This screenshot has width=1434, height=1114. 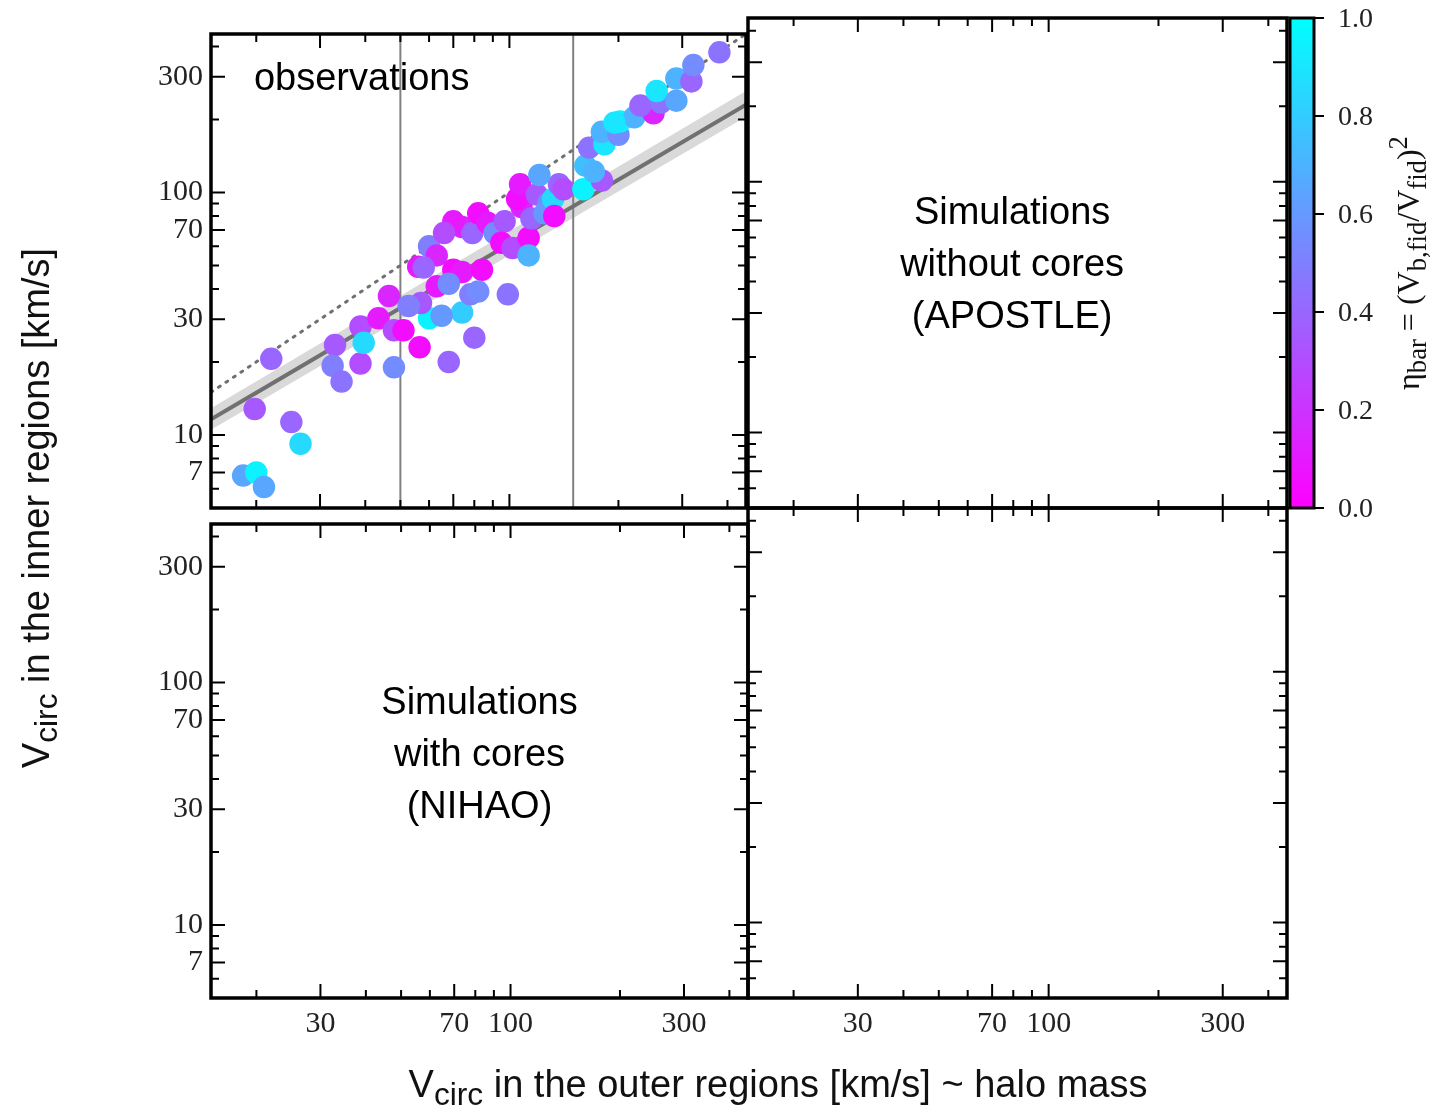 What do you see at coordinates (1012, 263) in the screenshot?
I see `text: Simulations without cores (APOSTLE)` at bounding box center [1012, 263].